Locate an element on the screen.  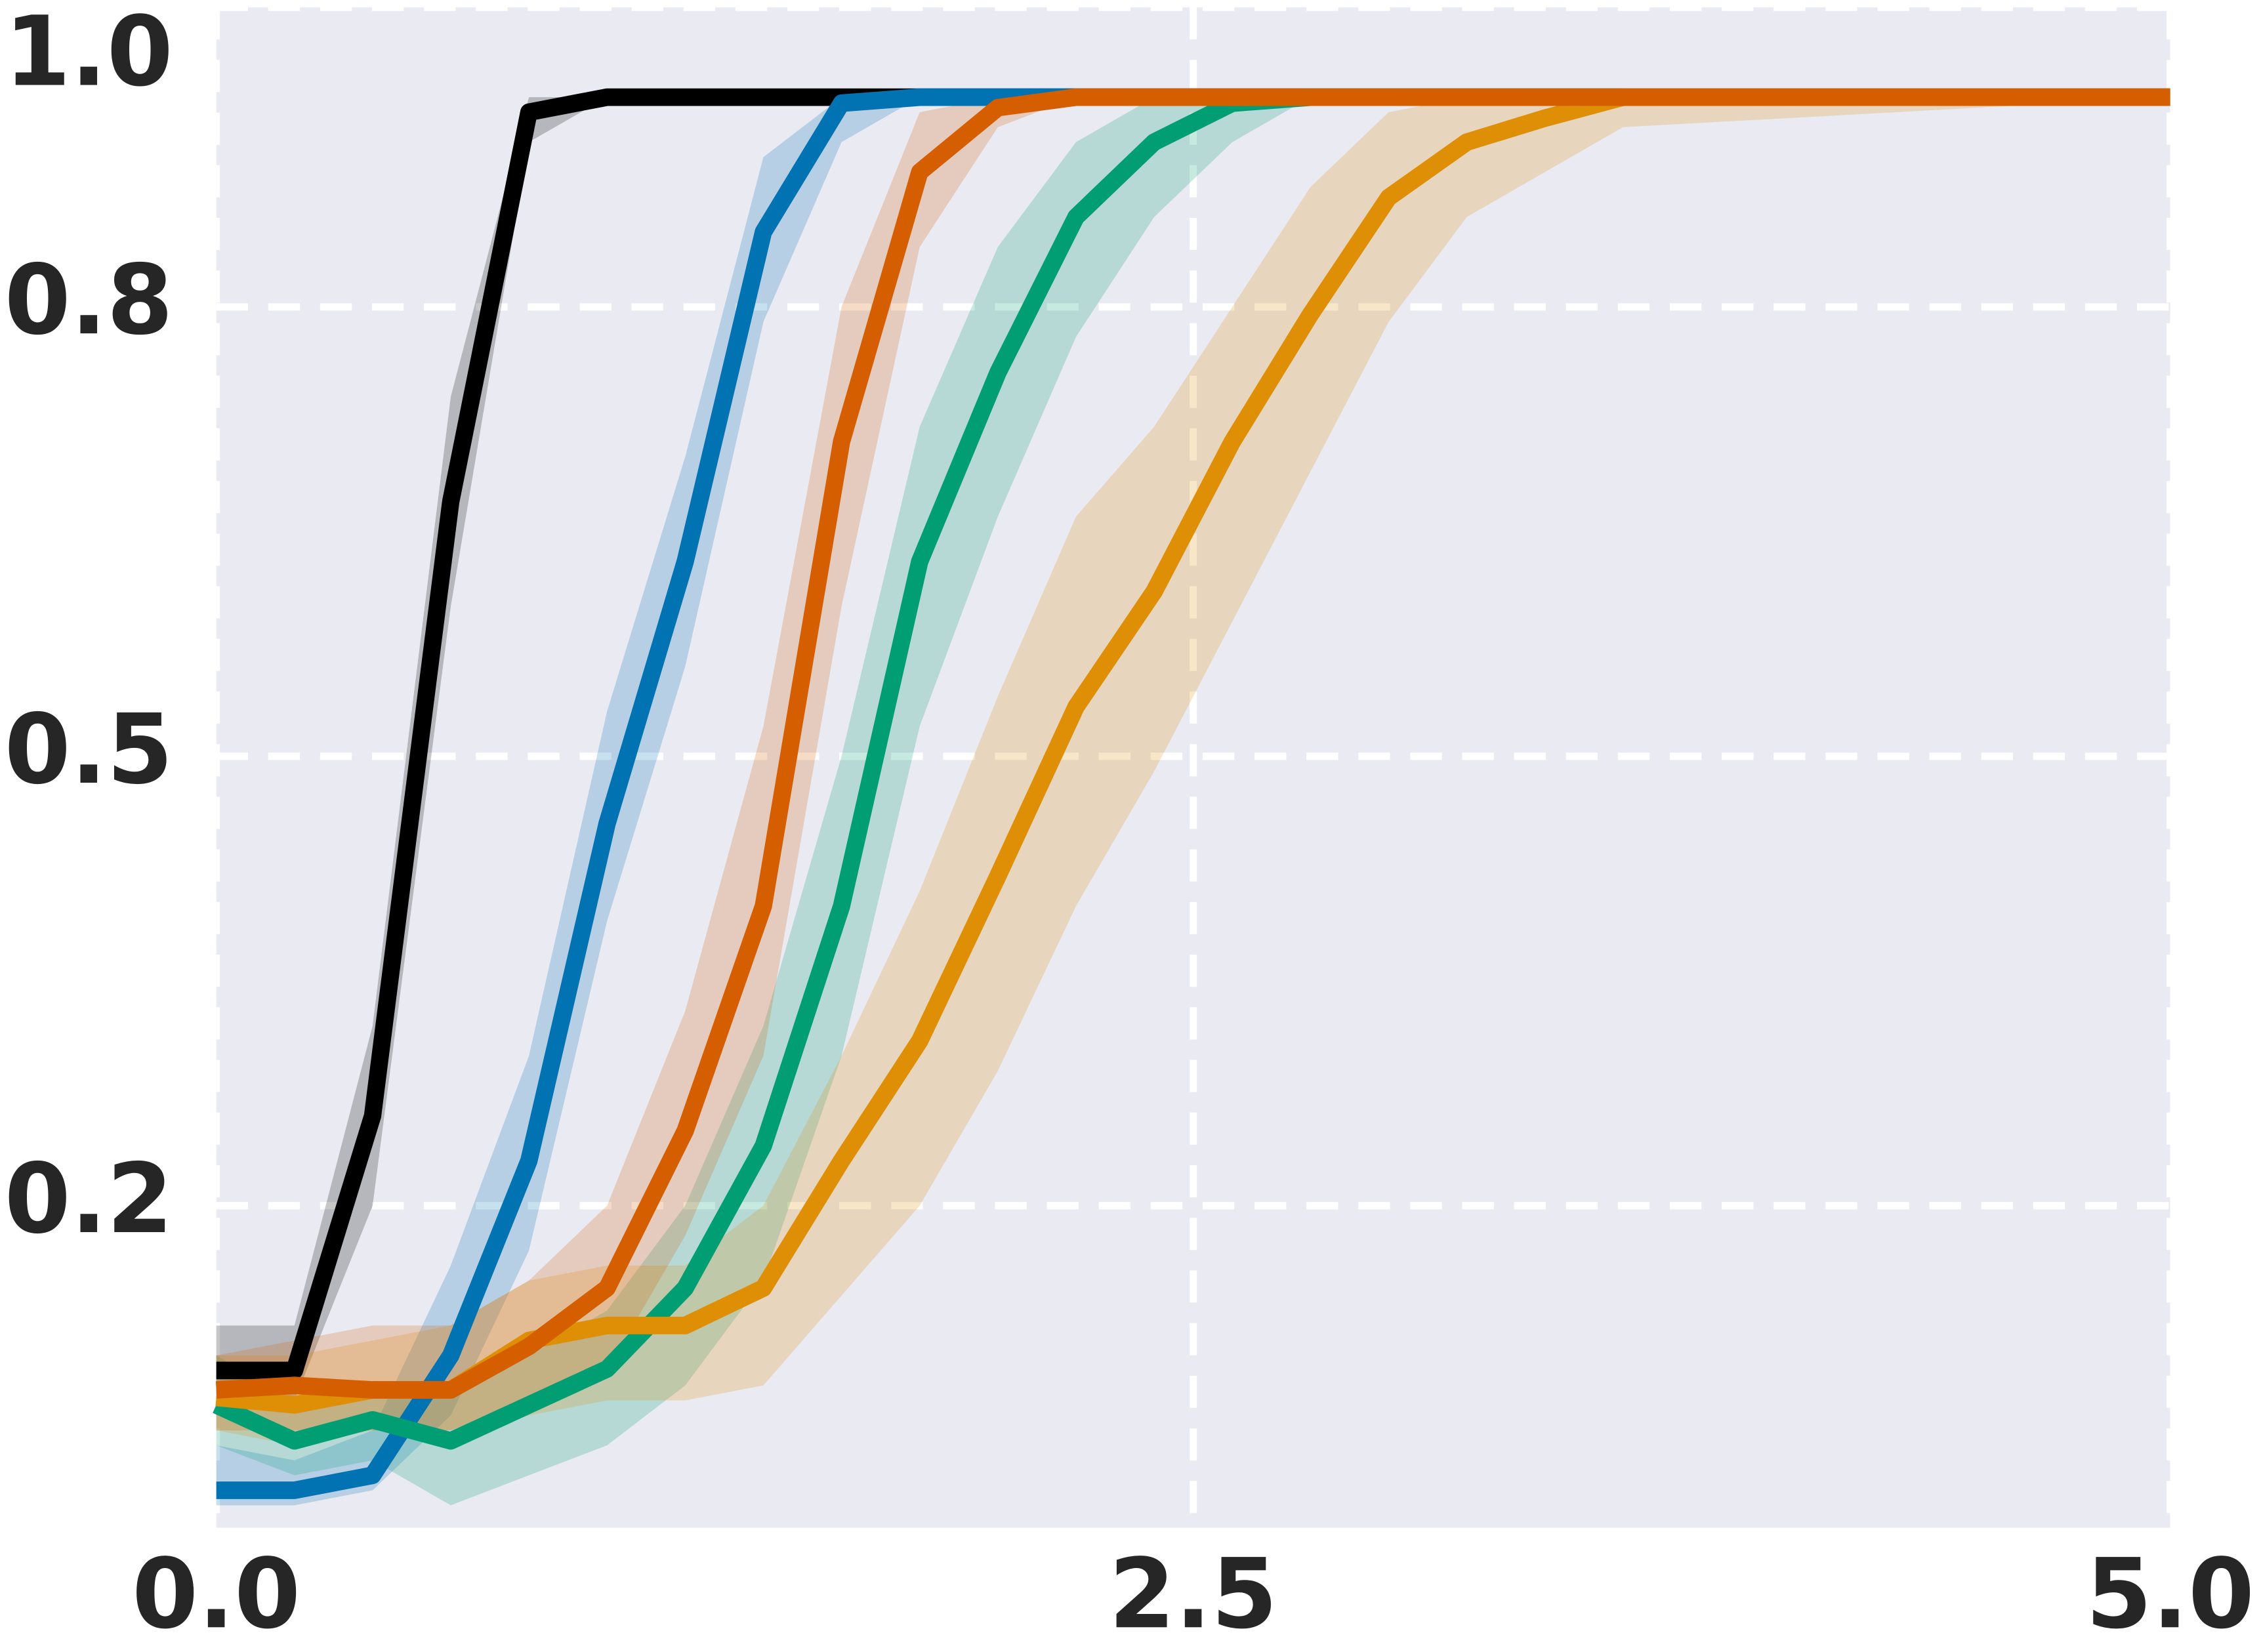
y-tick-label: 0.8 is located at coordinates (89, 300).